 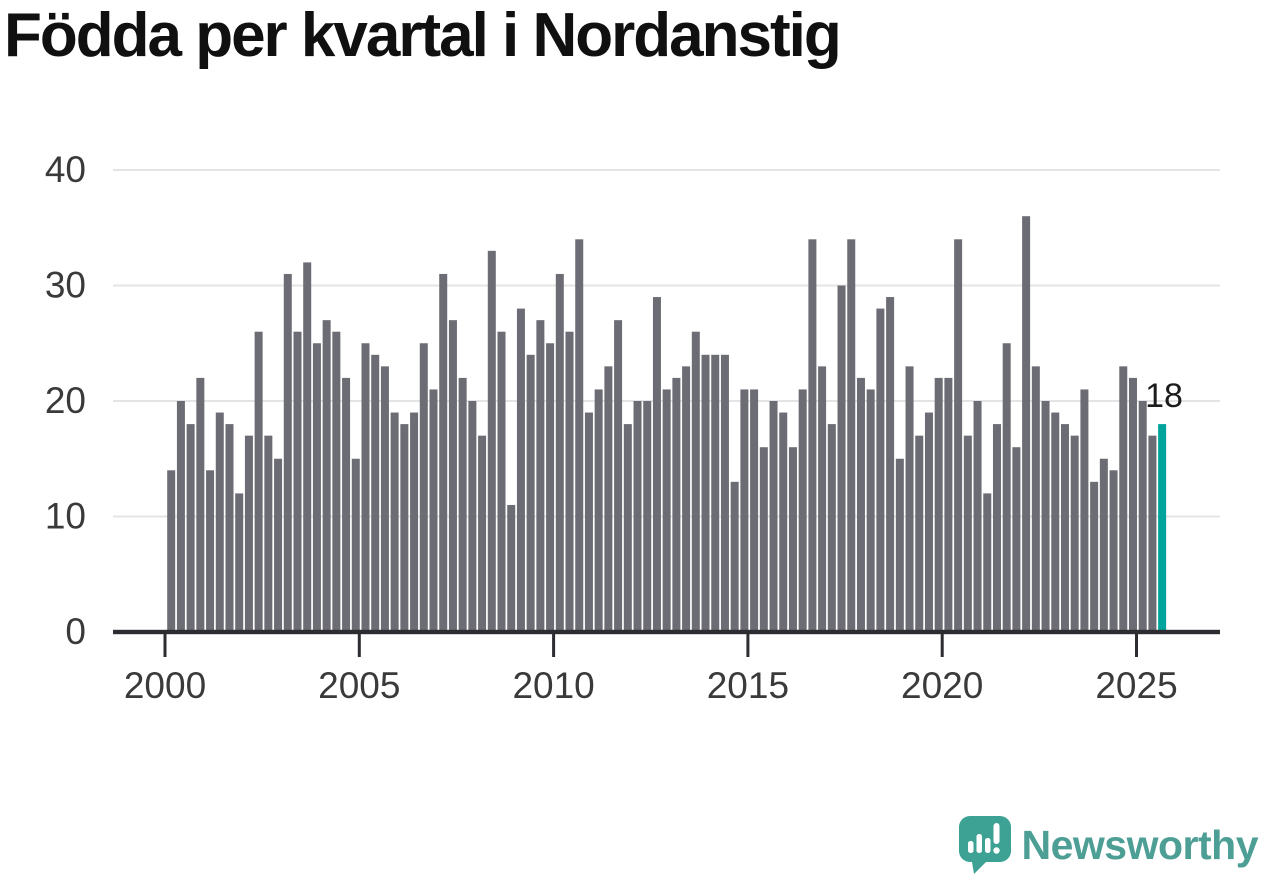 I want to click on bar-2025-q3, so click(x=1162, y=528).